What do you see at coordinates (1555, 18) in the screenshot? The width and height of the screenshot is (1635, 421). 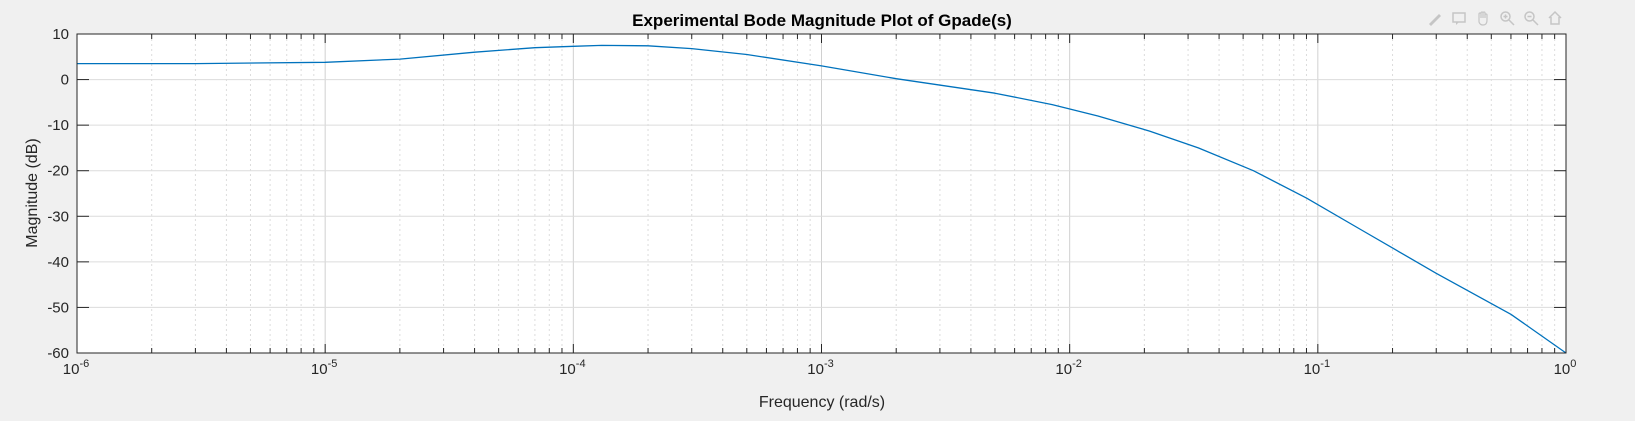 I see `home-icon` at bounding box center [1555, 18].